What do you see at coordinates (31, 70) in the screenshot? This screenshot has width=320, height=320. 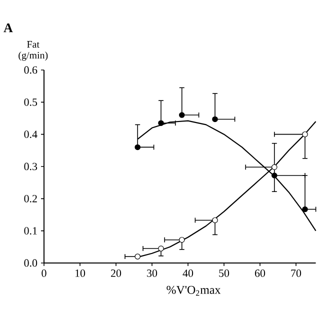 I see `y-tick-label: 0.6` at bounding box center [31, 70].